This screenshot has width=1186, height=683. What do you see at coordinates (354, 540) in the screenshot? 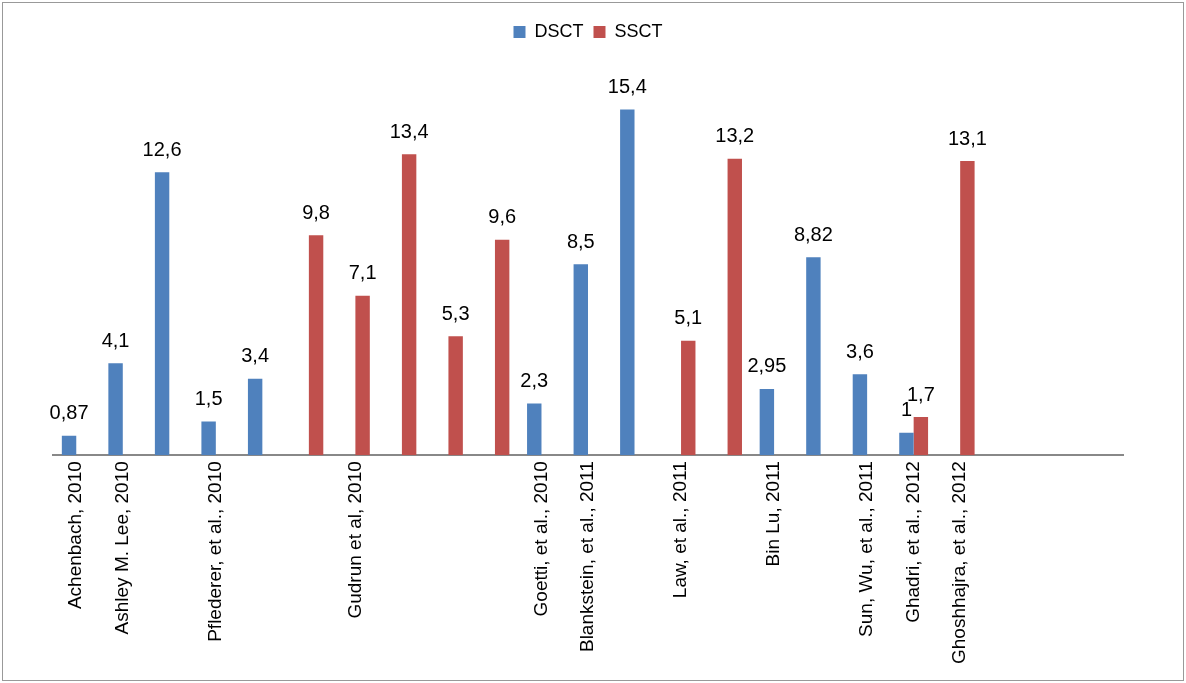
I see `x-tick-label: Gudrun et al, 2010` at bounding box center [354, 540].